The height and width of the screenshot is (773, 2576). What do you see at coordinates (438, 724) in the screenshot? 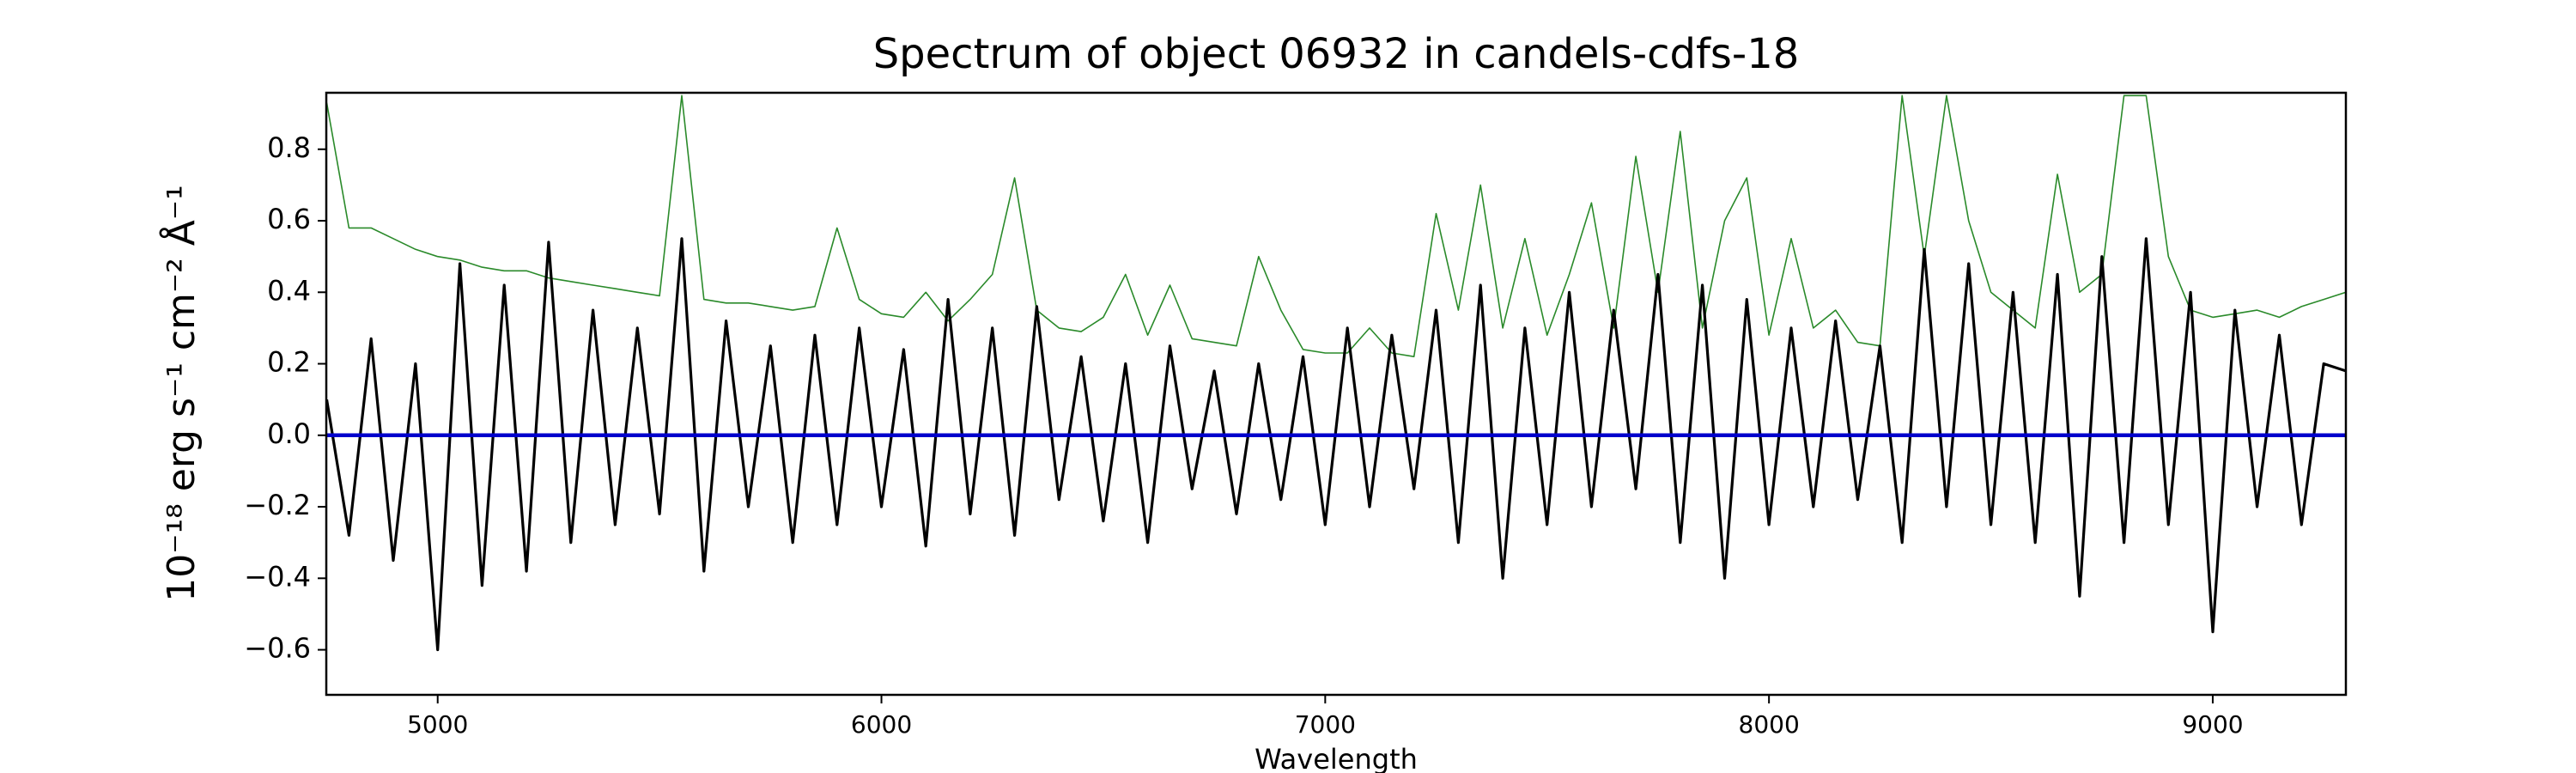
I see `x-tick-label: 5000` at bounding box center [438, 724].